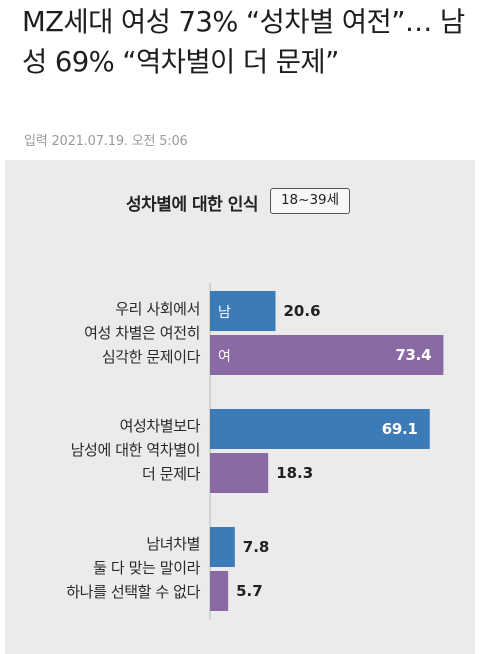 The width and height of the screenshot is (480, 654). I want to click on category-label: 남성에 대한 역차별이, so click(135, 450).